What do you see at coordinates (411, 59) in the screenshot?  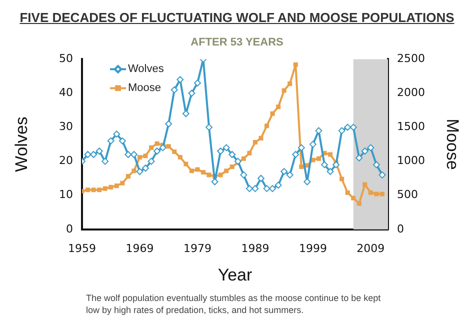 I see `y2-tick-label: 2500` at bounding box center [411, 59].